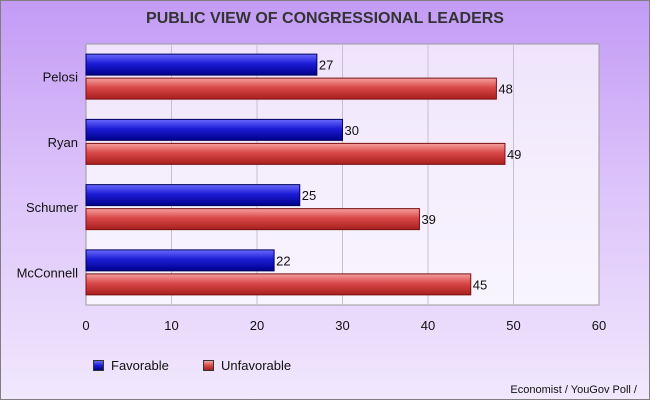  What do you see at coordinates (140, 365) in the screenshot?
I see `legend-label-favorable: Favorable` at bounding box center [140, 365].